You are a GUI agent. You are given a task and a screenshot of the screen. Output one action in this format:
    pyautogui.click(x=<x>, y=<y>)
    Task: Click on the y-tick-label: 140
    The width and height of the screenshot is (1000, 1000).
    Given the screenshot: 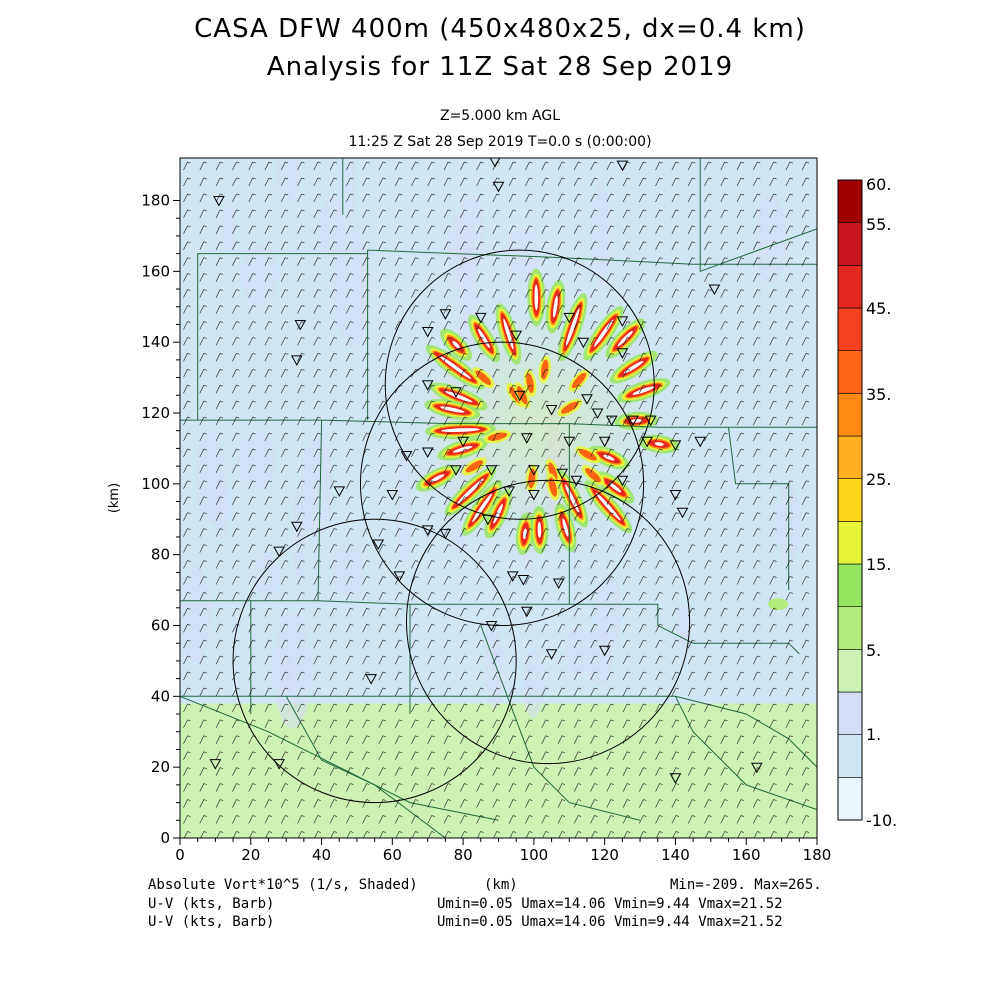 What is the action you would take?
    pyautogui.click(x=155, y=342)
    